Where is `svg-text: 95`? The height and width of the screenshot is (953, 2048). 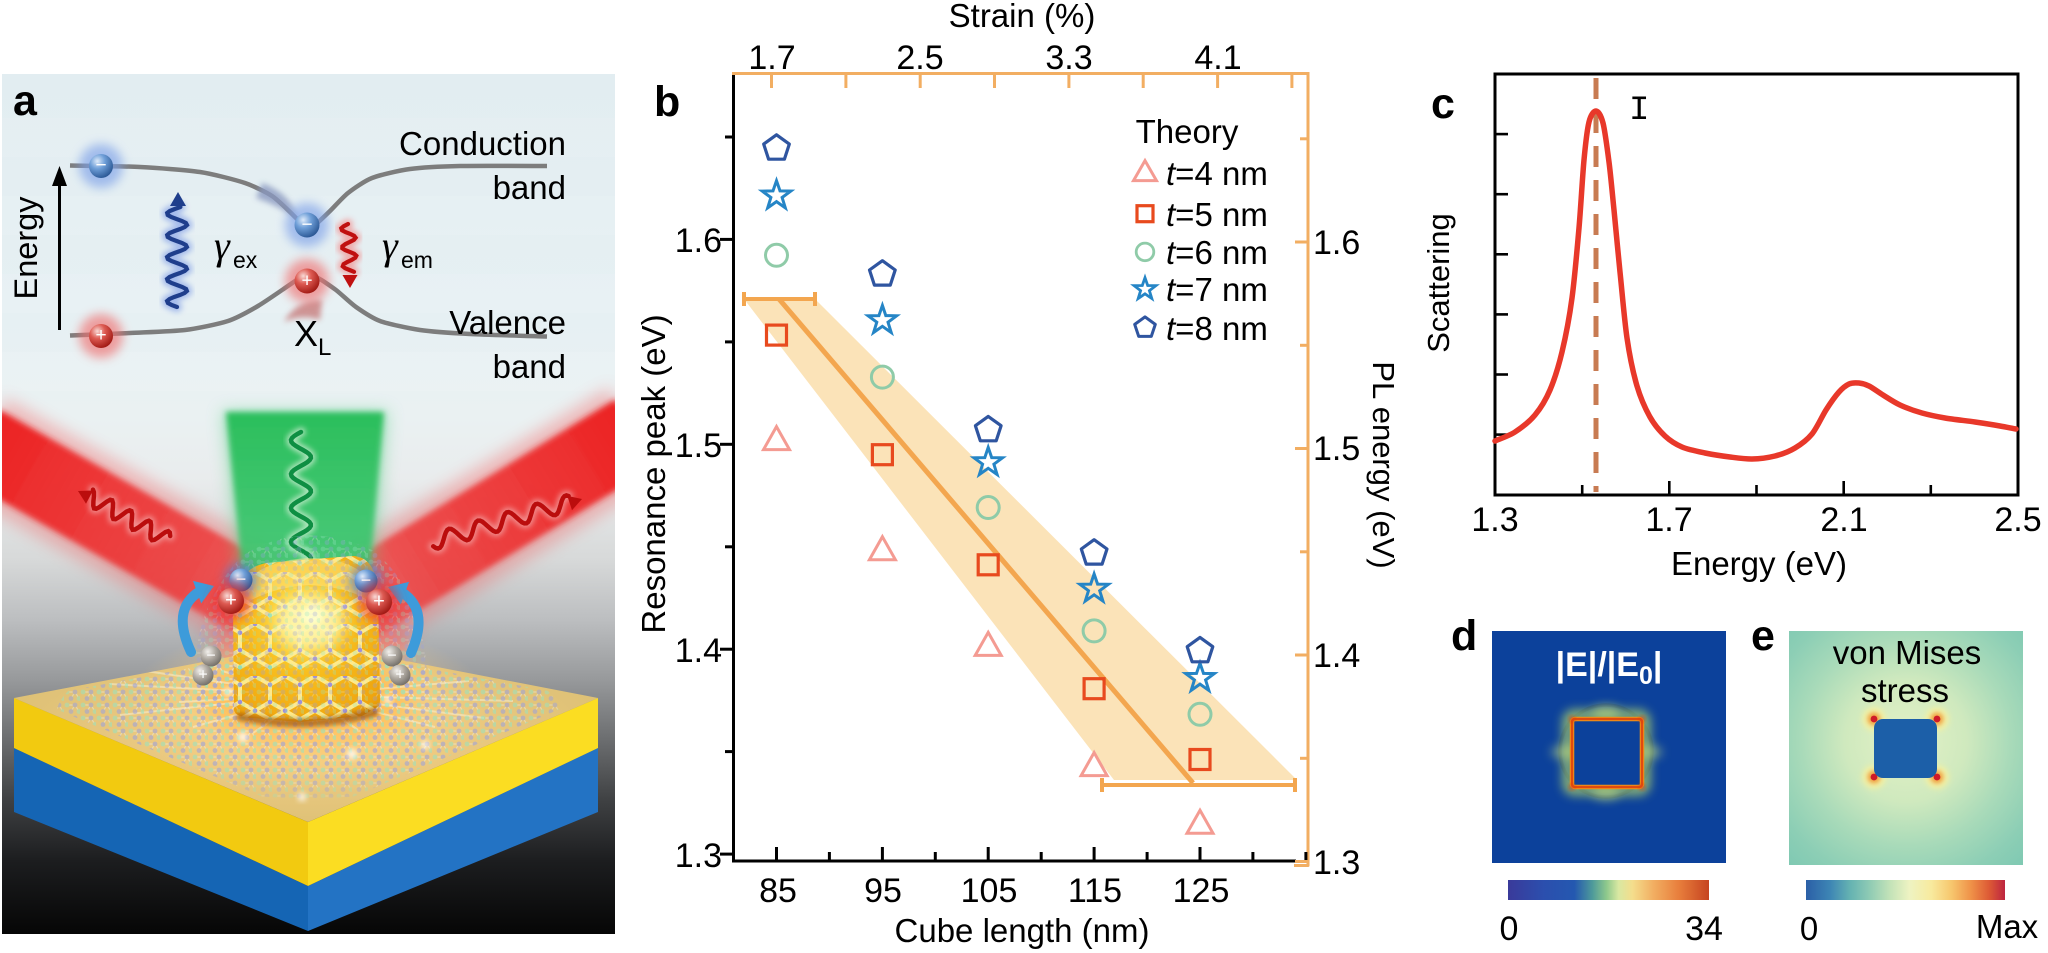 svg-text: 95 is located at coordinates (883, 891).